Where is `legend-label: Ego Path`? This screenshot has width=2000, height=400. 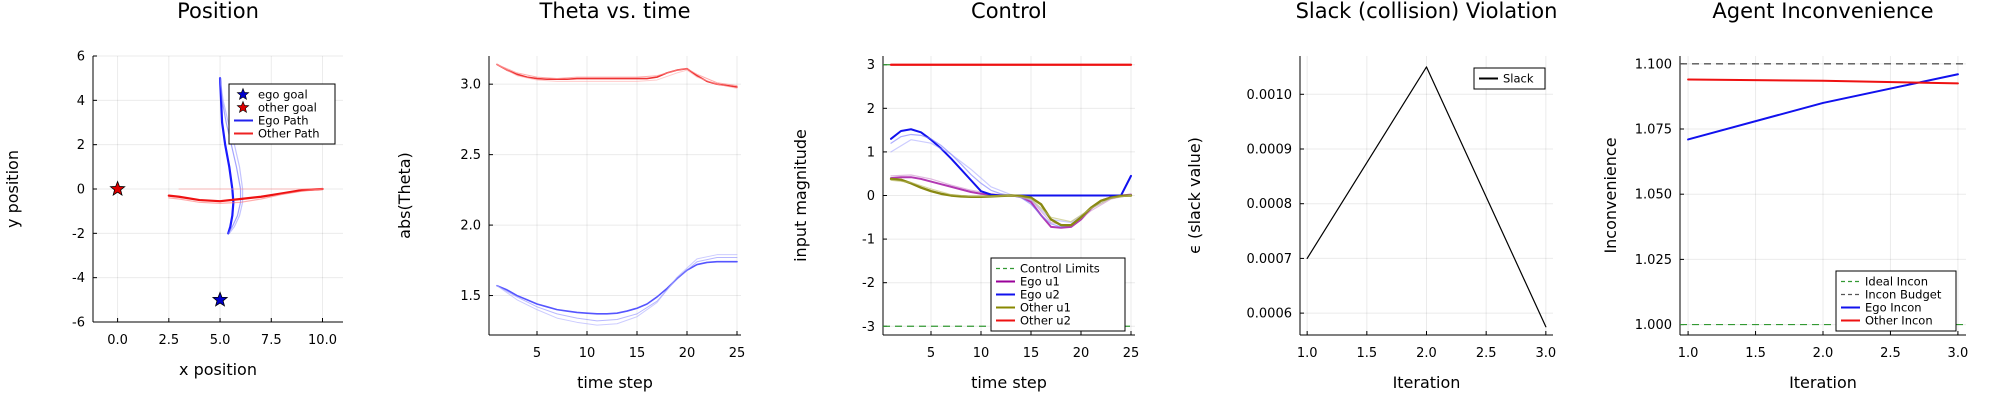
legend-label: Ego Path is located at coordinates (283, 121).